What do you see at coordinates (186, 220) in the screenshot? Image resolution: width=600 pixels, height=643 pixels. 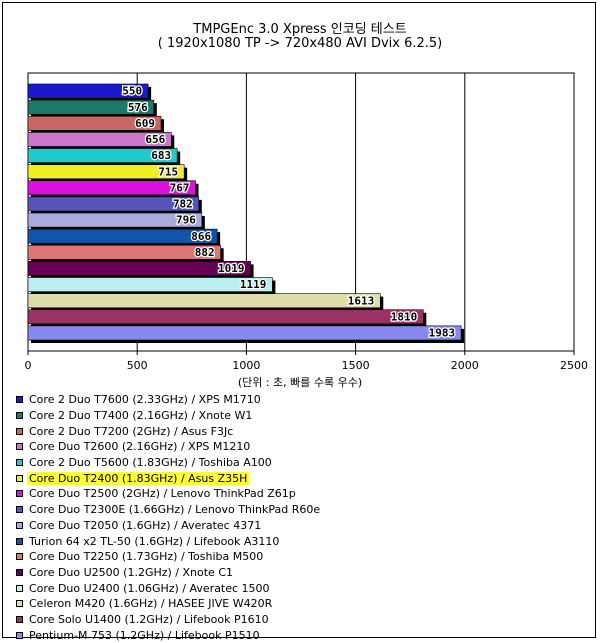 I see `bar-value-label: 796` at bounding box center [186, 220].